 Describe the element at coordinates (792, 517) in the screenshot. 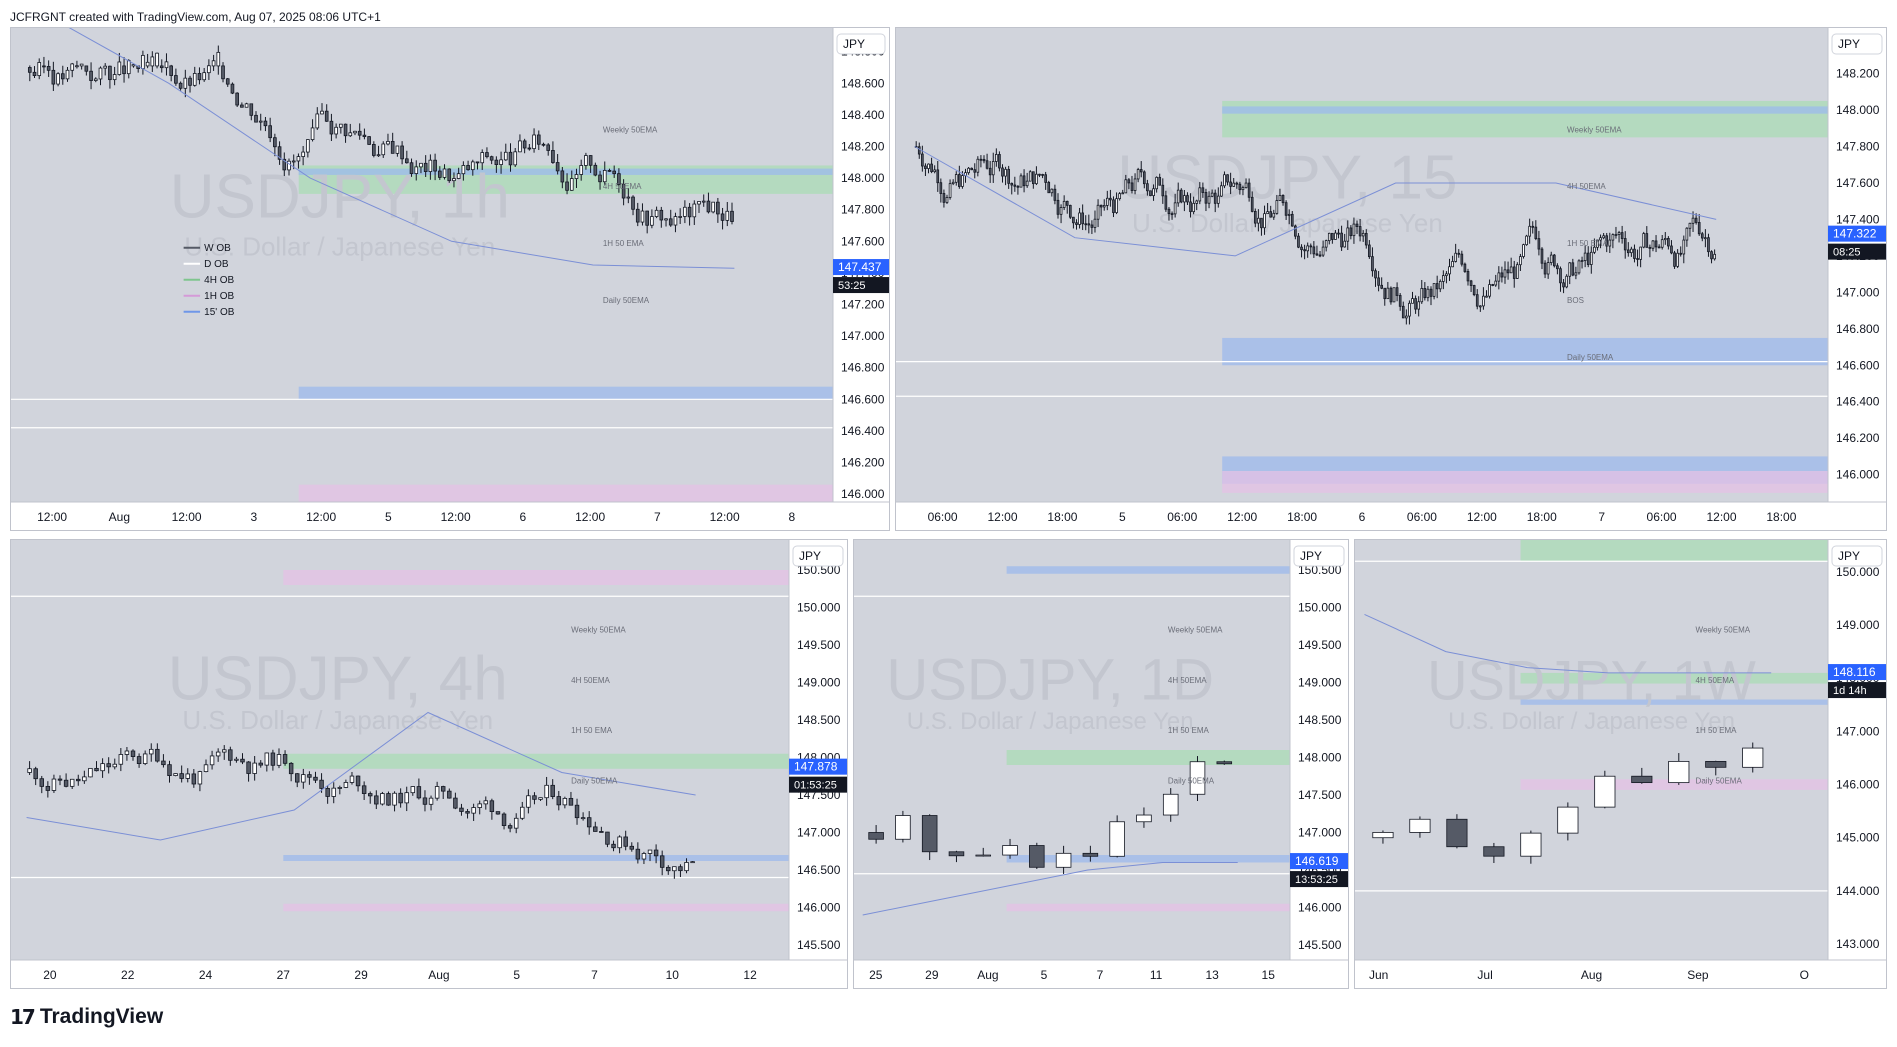

I see `x-tick-label: 8` at that location.